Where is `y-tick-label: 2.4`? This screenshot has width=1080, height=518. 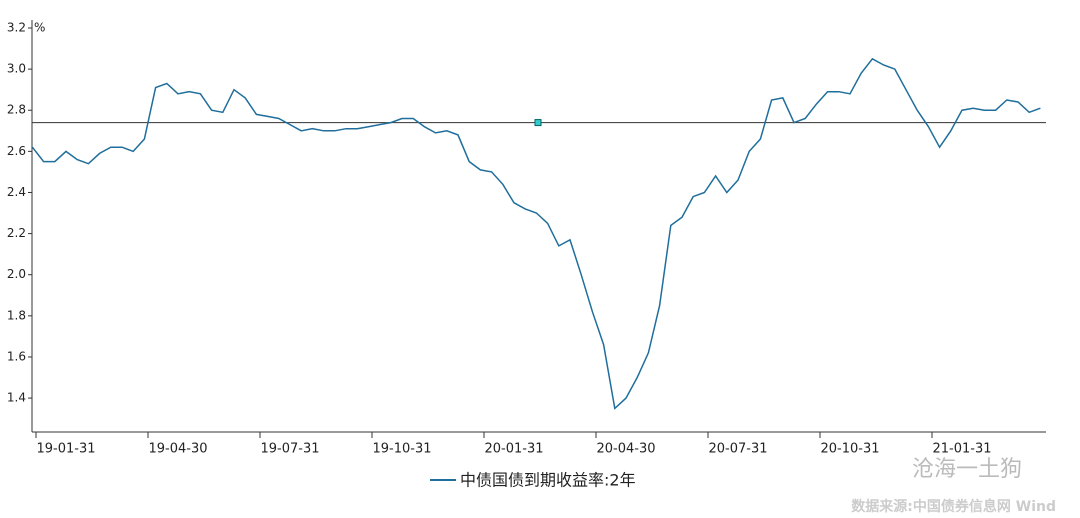
y-tick-label: 2.4 is located at coordinates (16, 192).